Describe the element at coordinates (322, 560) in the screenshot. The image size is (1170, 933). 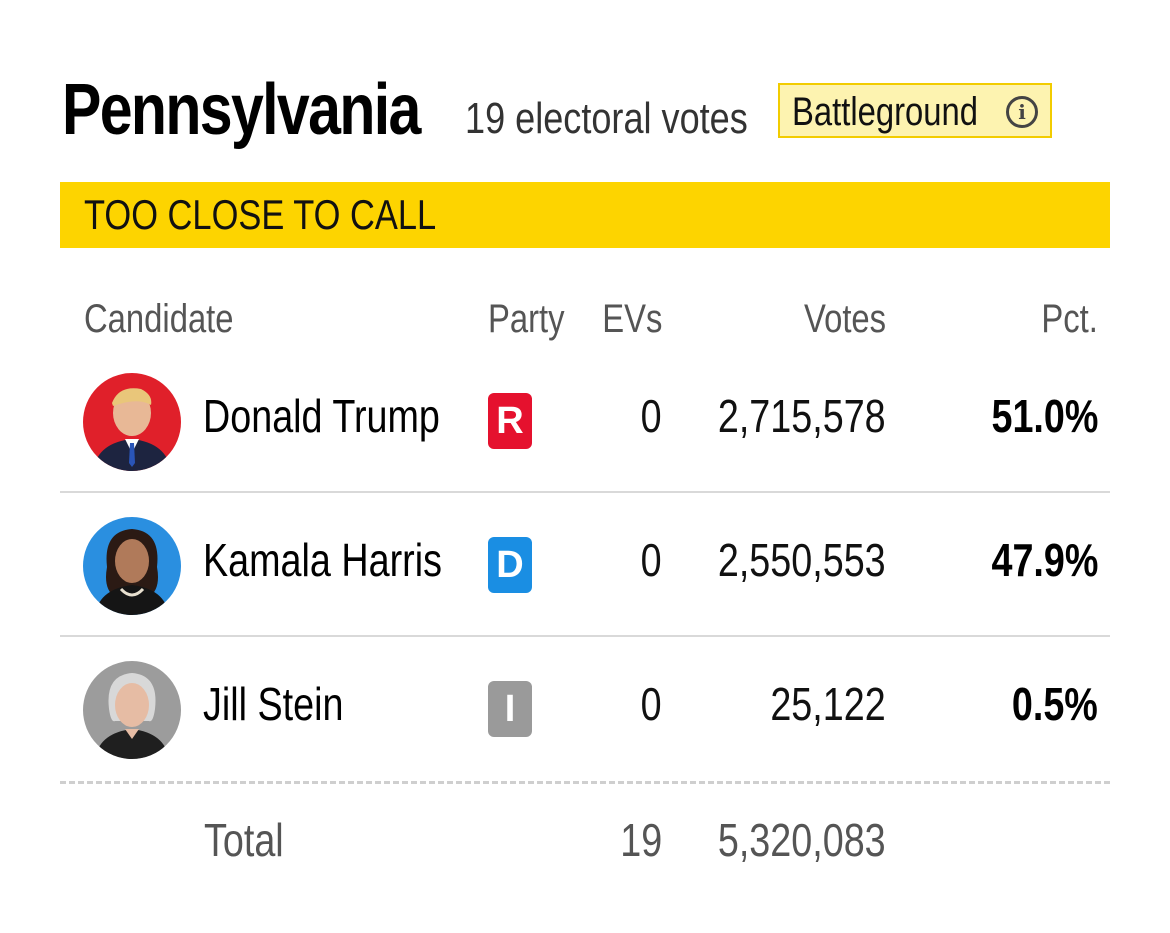
I see `candidate-name: Kamala Harris` at that location.